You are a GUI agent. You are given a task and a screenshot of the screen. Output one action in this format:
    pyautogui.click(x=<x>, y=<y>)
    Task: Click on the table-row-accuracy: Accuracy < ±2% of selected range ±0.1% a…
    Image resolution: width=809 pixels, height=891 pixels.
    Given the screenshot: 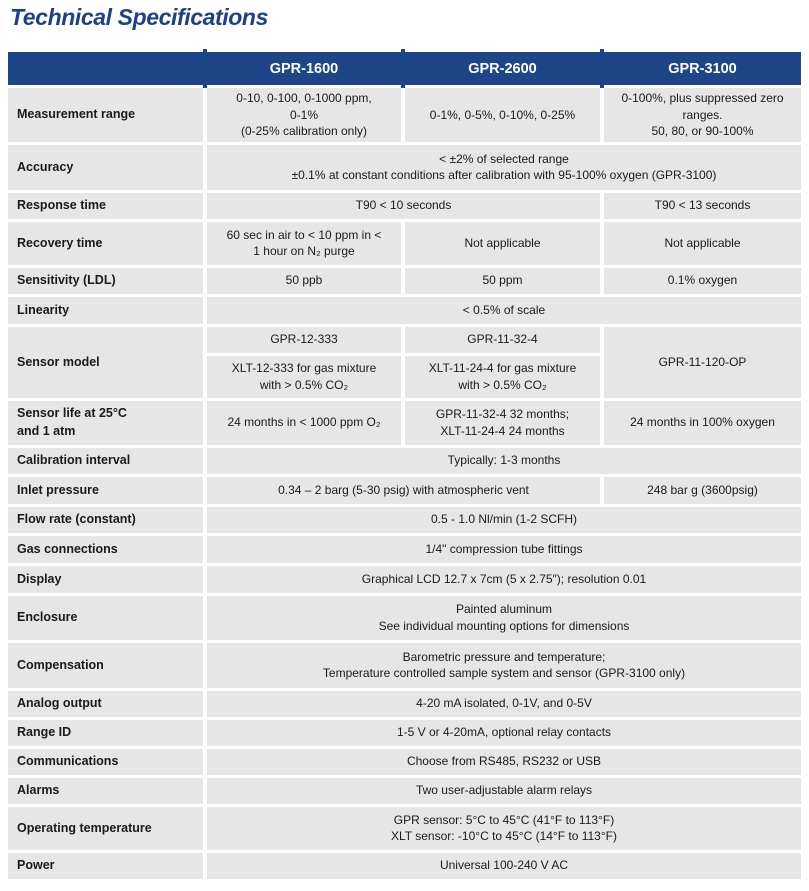 What is the action you would take?
    pyautogui.click(x=404, y=167)
    